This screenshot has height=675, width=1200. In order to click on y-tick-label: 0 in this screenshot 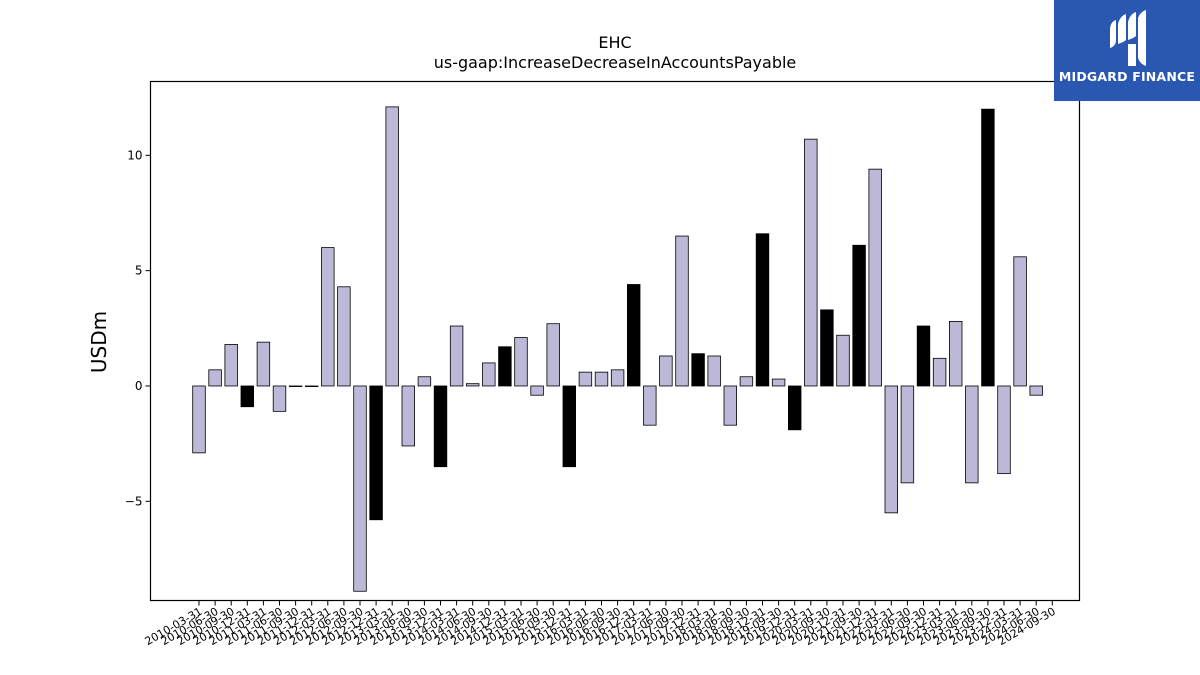, I will do `click(139, 386)`.